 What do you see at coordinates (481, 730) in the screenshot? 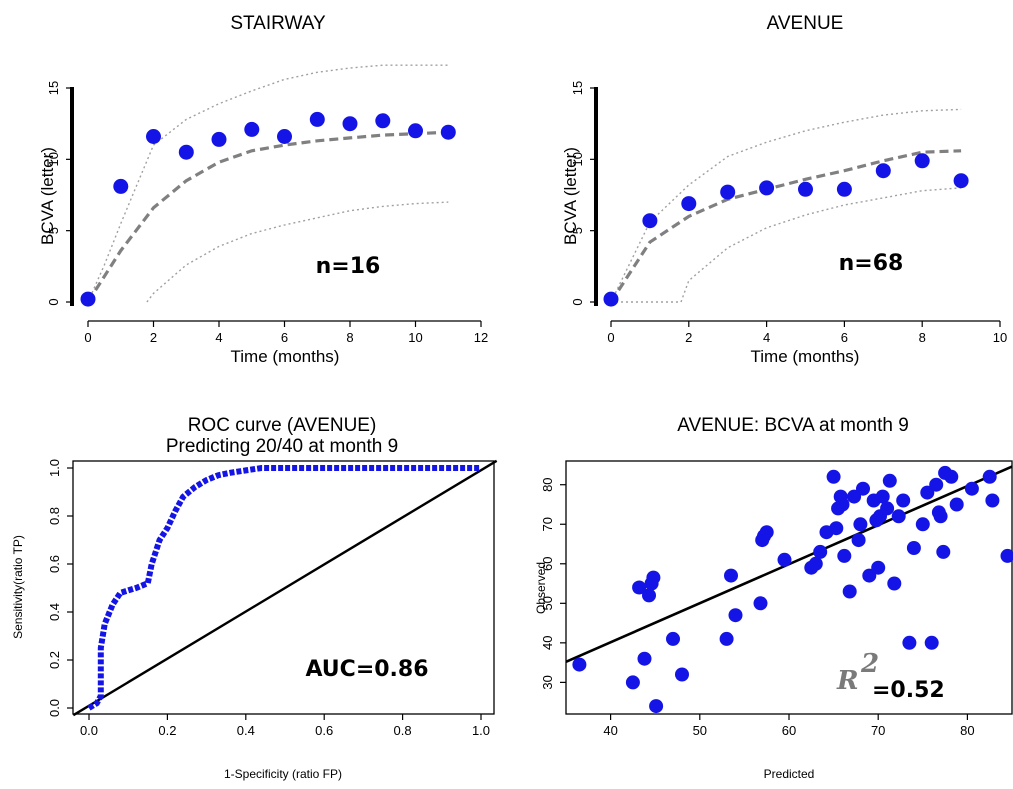
I see `x-tick-label: 1.0` at bounding box center [481, 730].